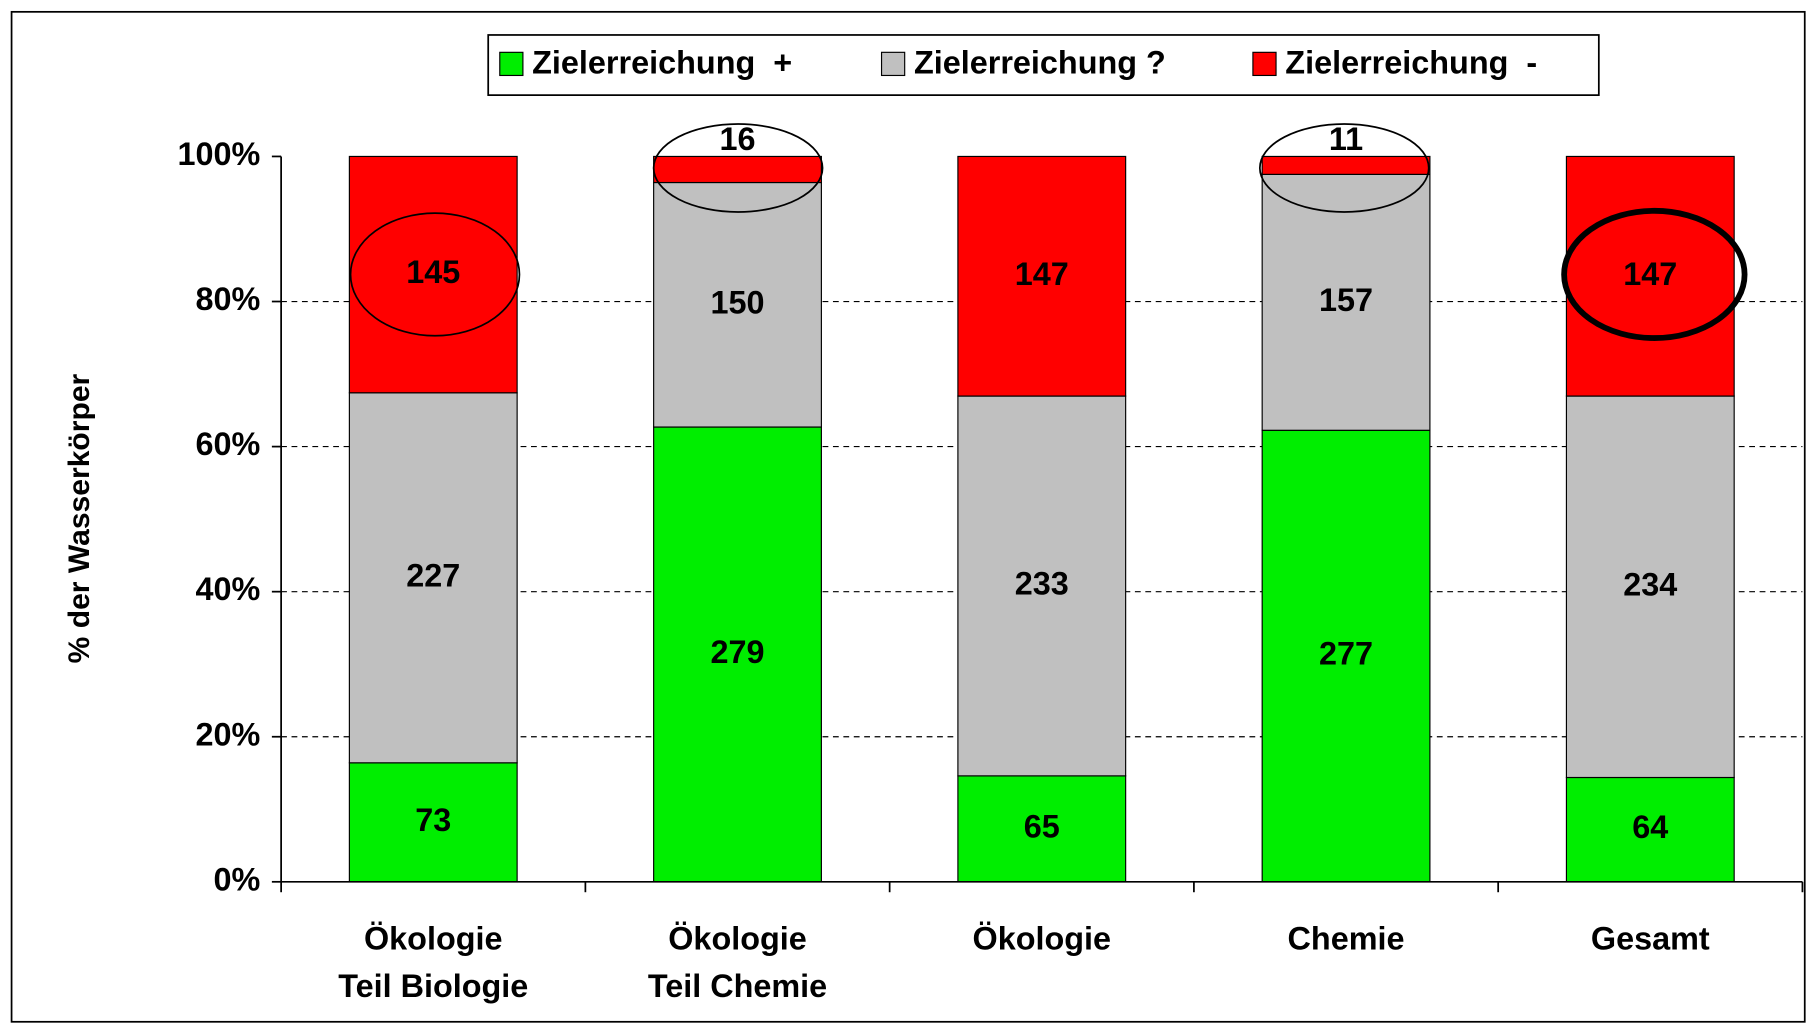 The height and width of the screenshot is (1034, 1814). I want to click on x-tick-label: Teil Chemie, so click(737, 986).